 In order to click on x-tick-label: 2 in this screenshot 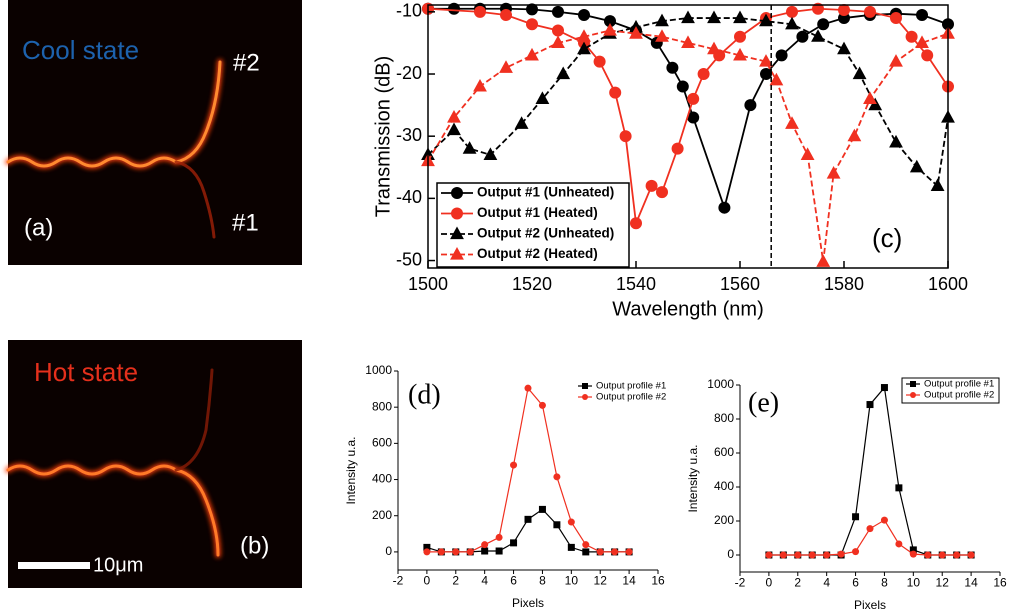, I will do `click(797, 583)`.